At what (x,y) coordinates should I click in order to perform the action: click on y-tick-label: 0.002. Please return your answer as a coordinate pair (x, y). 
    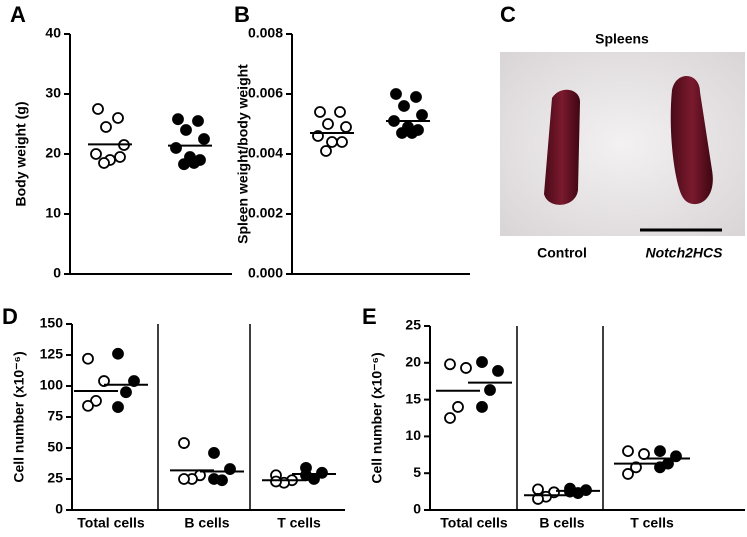
    Looking at the image, I should click on (265, 213).